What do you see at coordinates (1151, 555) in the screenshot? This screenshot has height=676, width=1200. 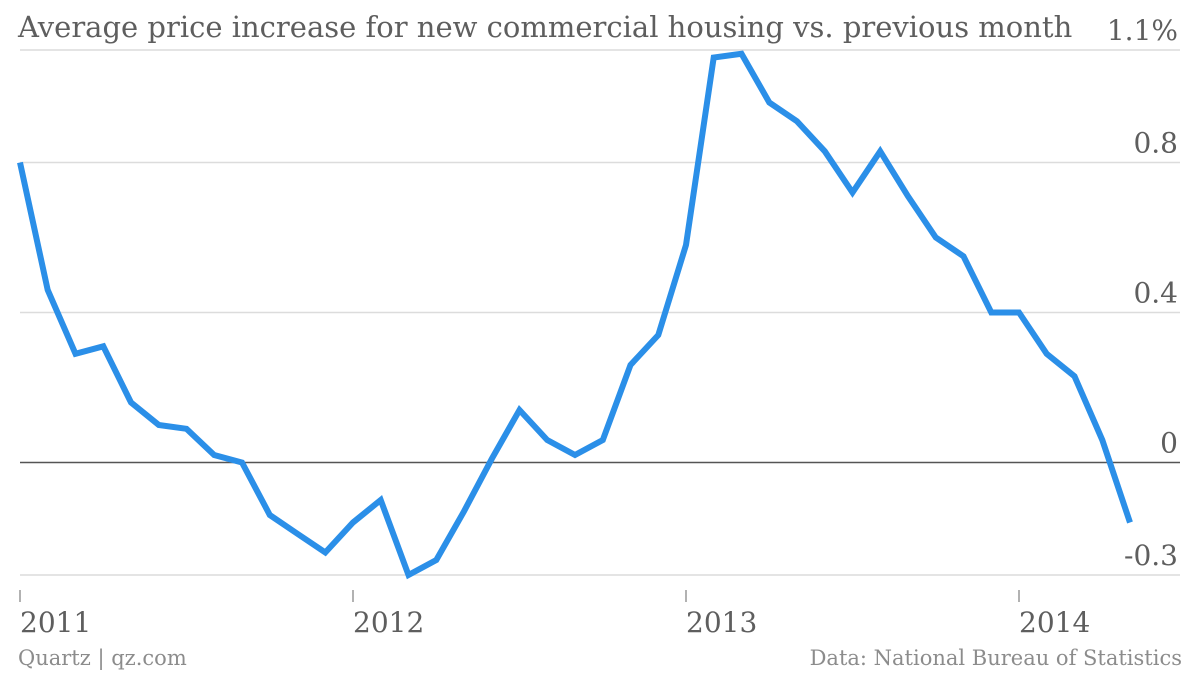 I see `y-tick-label: -0.3` at bounding box center [1151, 555].